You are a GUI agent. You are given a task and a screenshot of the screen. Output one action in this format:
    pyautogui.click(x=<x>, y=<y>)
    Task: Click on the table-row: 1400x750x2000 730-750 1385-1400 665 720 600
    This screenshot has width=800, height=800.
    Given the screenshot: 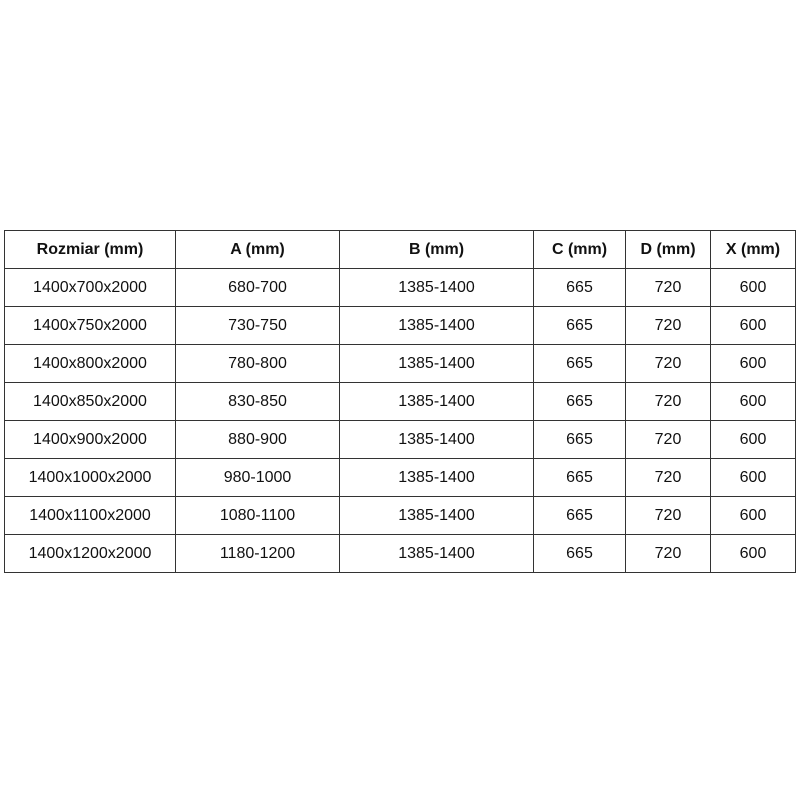 What is the action you would take?
    pyautogui.click(x=400, y=325)
    